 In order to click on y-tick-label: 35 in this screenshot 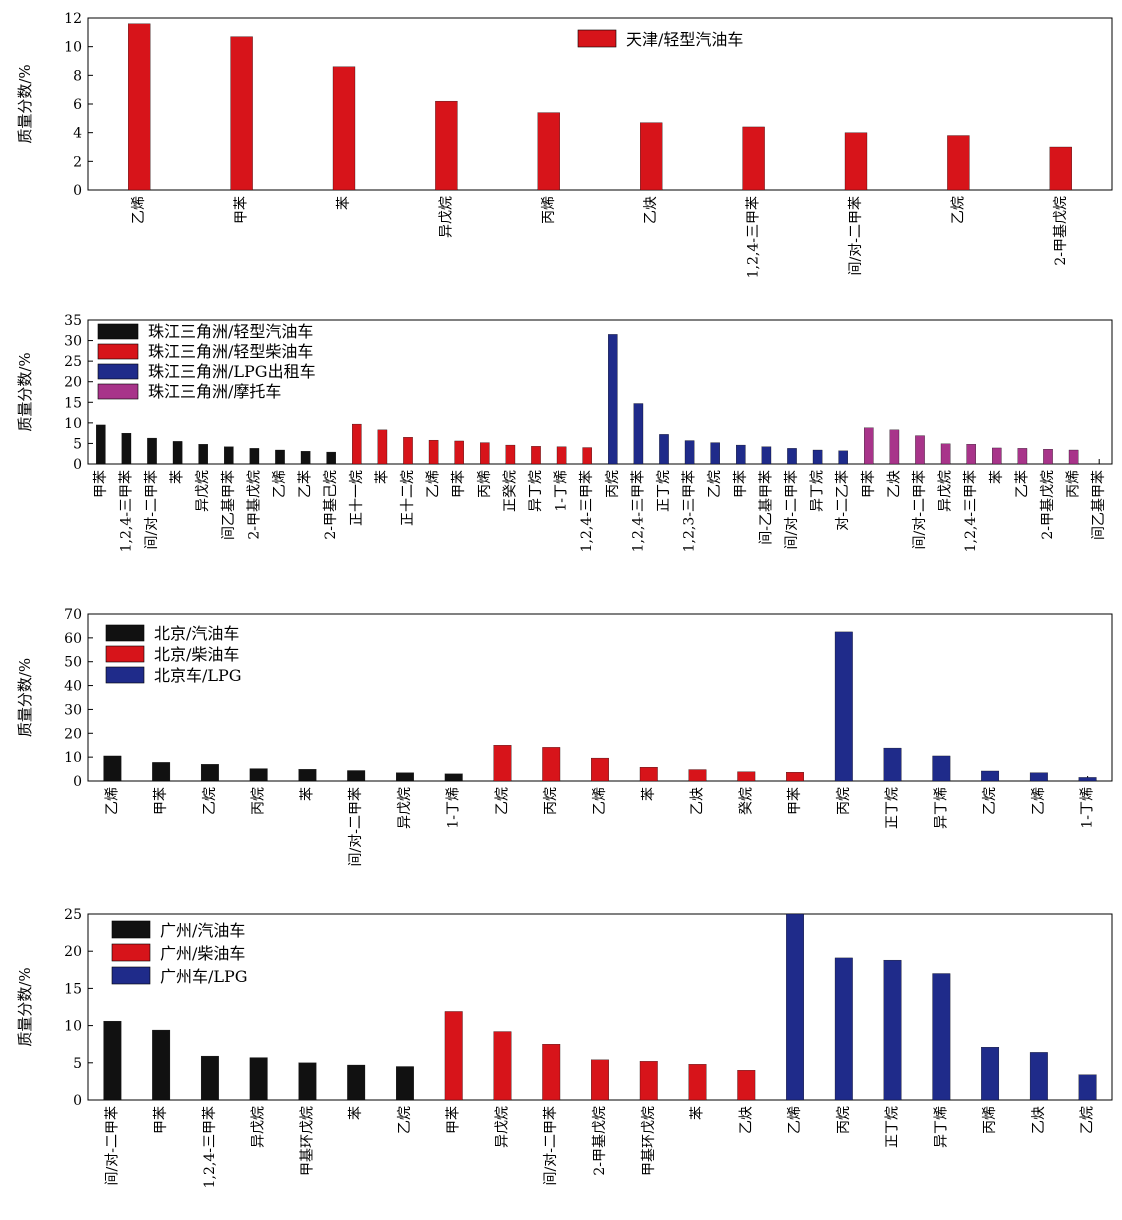, I will do `click(73, 321)`.